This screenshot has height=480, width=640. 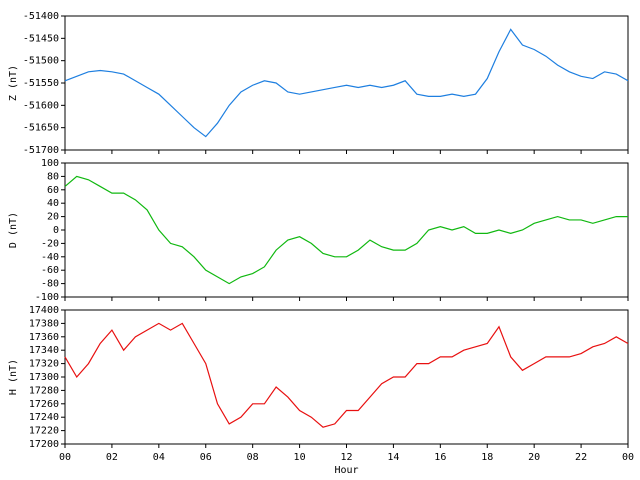 What do you see at coordinates (44, 323) in the screenshot?
I see `y-tick-label: 17380` at bounding box center [44, 323].